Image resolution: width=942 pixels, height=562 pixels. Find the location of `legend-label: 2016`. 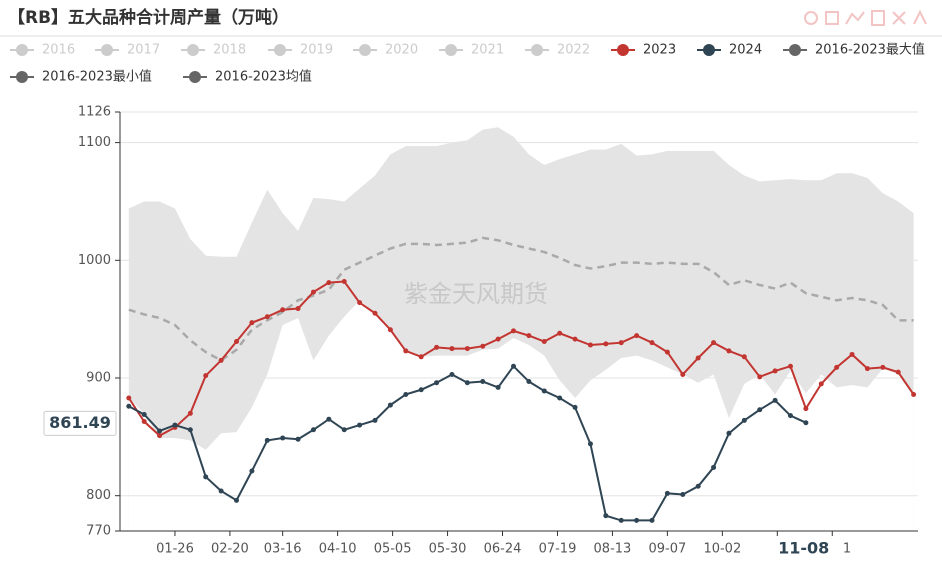

legend-label: 2016 is located at coordinates (58, 50).